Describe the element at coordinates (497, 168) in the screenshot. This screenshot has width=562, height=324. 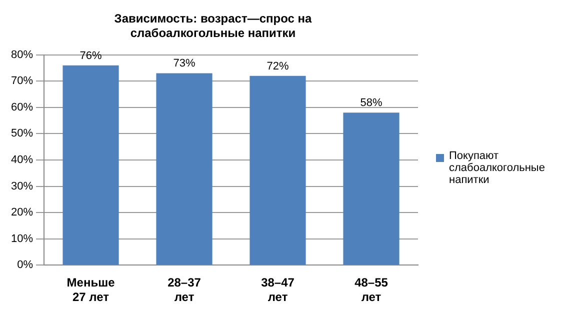
I see `legend-label: Покупают слабоалкогольные напитки` at that location.